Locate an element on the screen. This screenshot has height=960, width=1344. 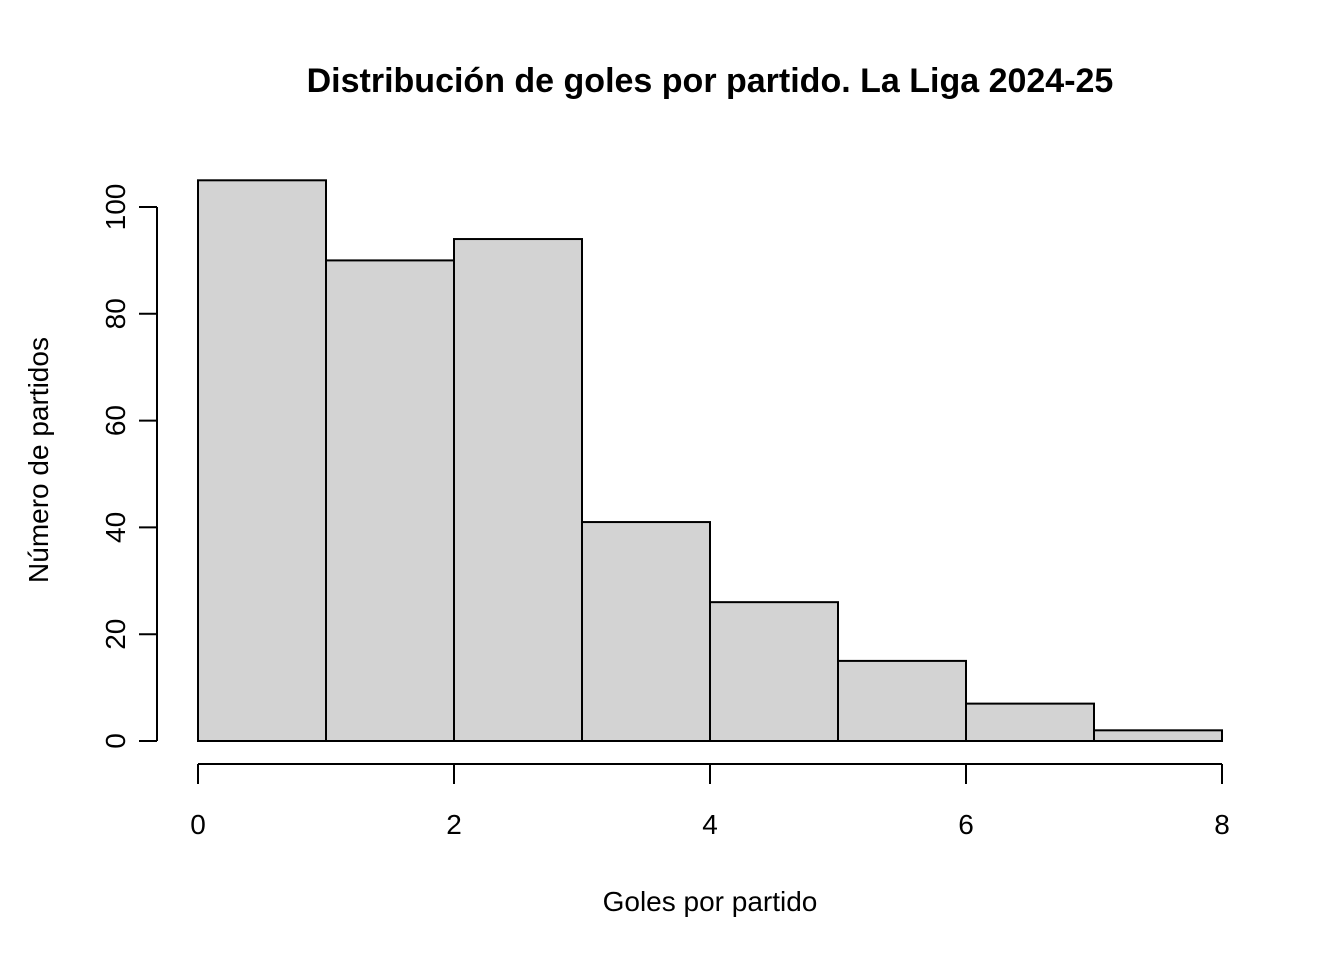
x-tick-label-4: 4 is located at coordinates (710, 824).